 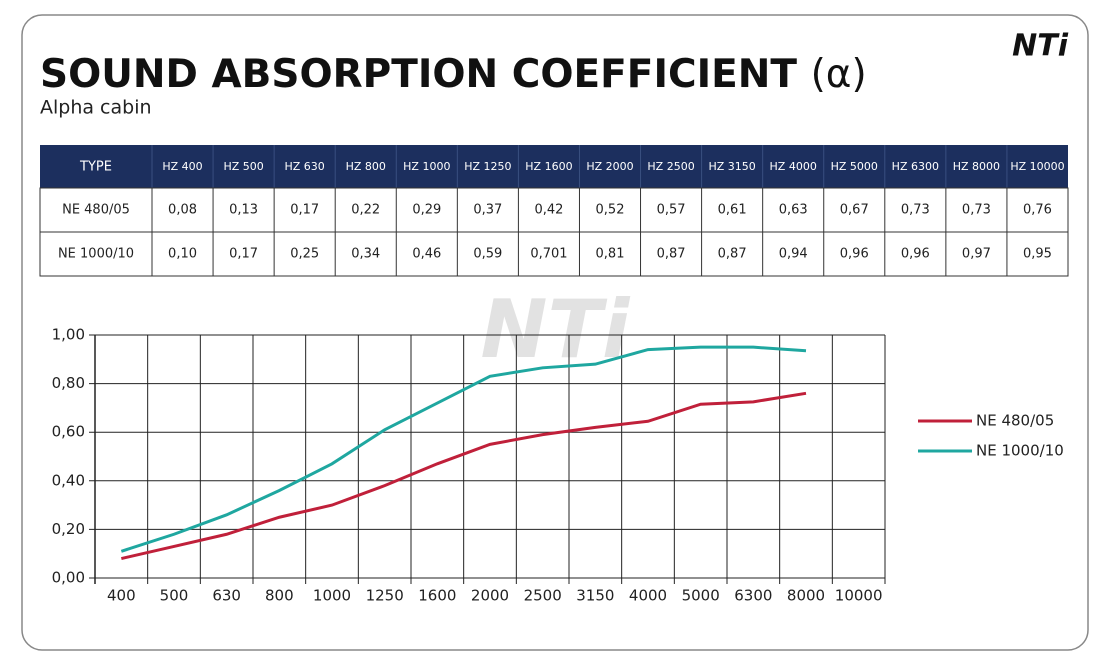 I want to click on column-header: HZ 630, so click(x=305, y=166).